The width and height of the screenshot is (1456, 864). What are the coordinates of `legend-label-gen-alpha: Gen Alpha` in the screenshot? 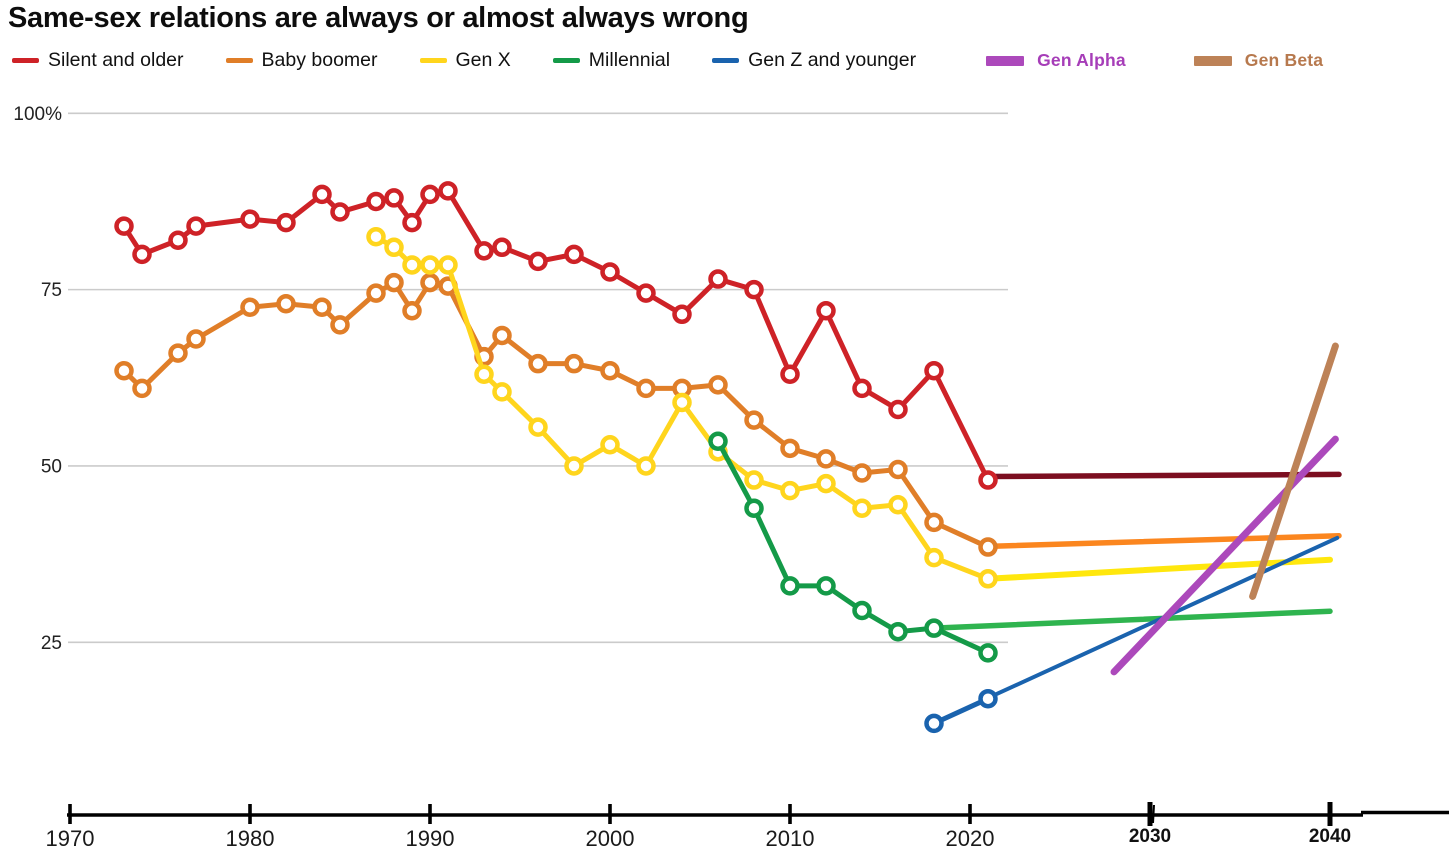 It's located at (1081, 60).